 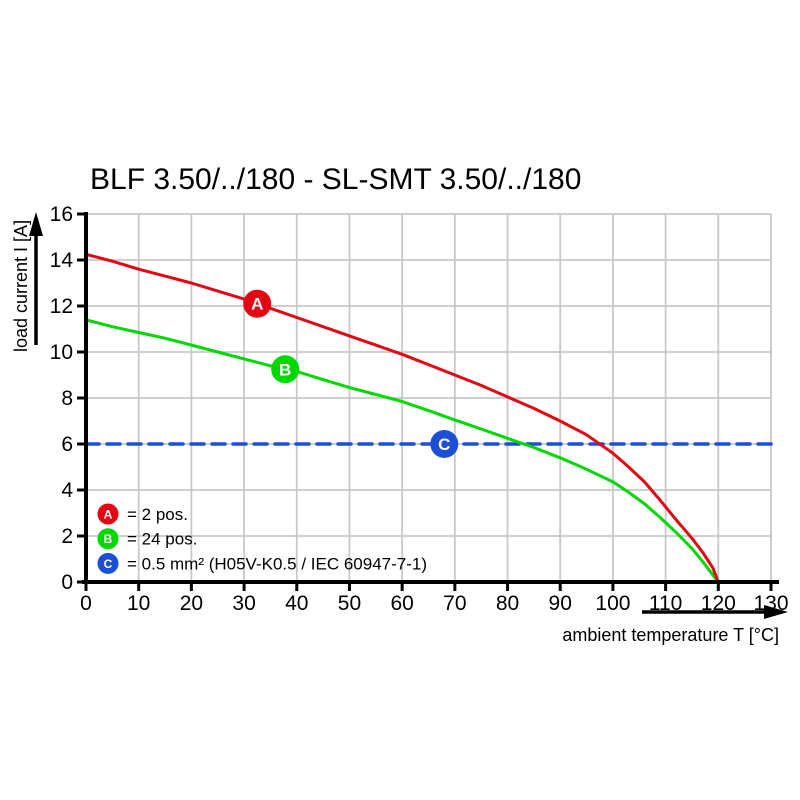 What do you see at coordinates (191, 603) in the screenshot?
I see `x-tick-label: 20` at bounding box center [191, 603].